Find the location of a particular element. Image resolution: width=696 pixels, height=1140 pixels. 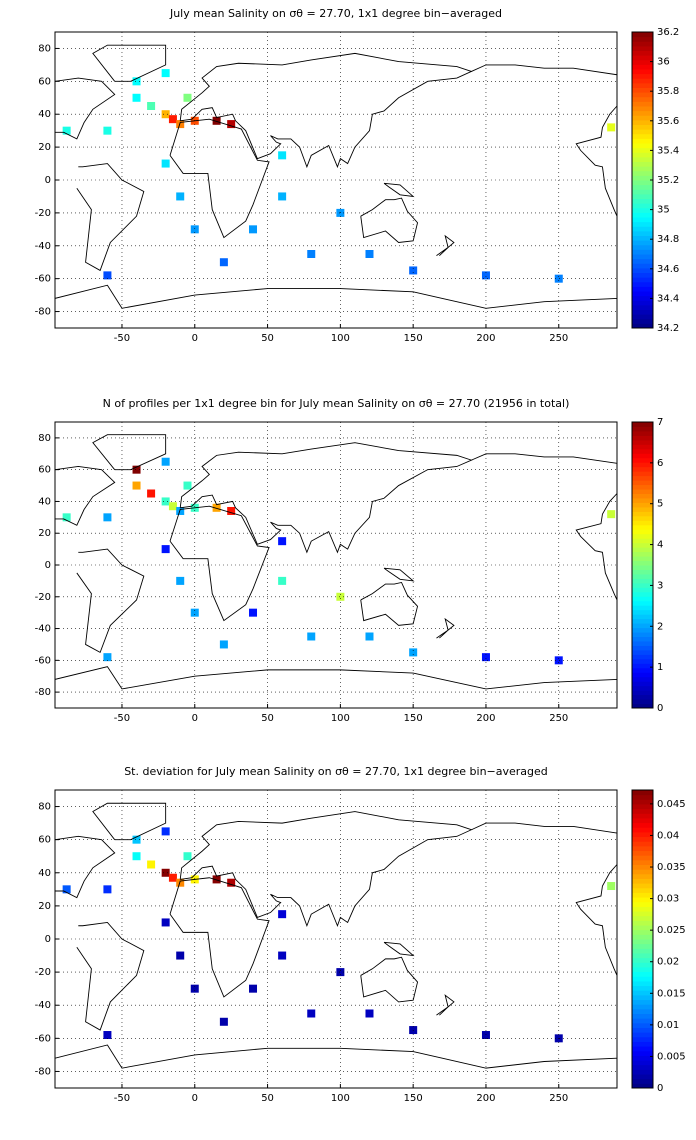

colorbar-tick-label: 0.01 is located at coordinates (668, 1025).